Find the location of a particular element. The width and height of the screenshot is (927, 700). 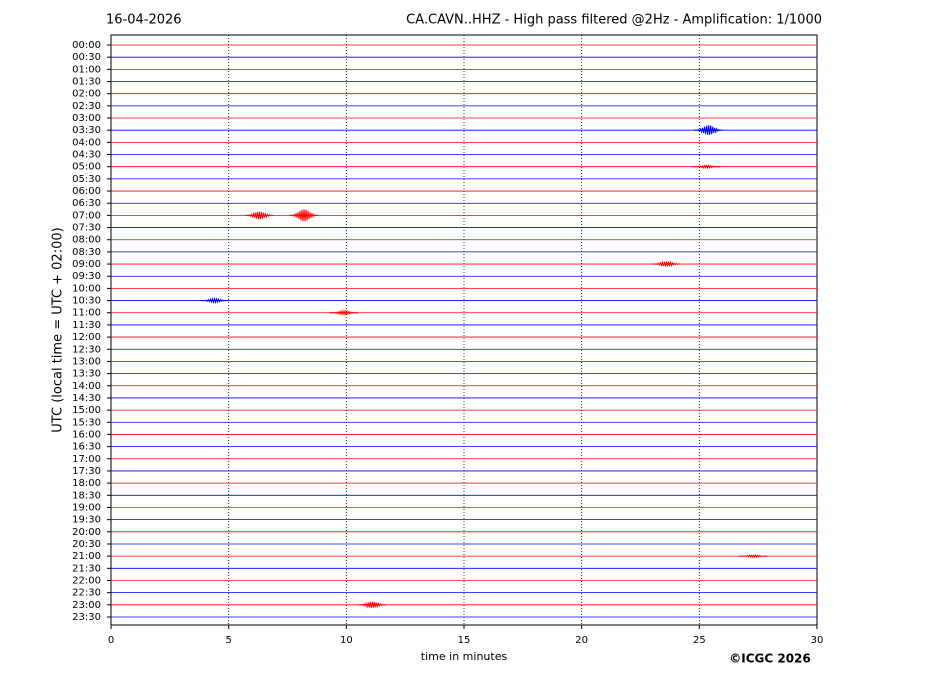

y-tick-label: 03:00 is located at coordinates (86, 118).